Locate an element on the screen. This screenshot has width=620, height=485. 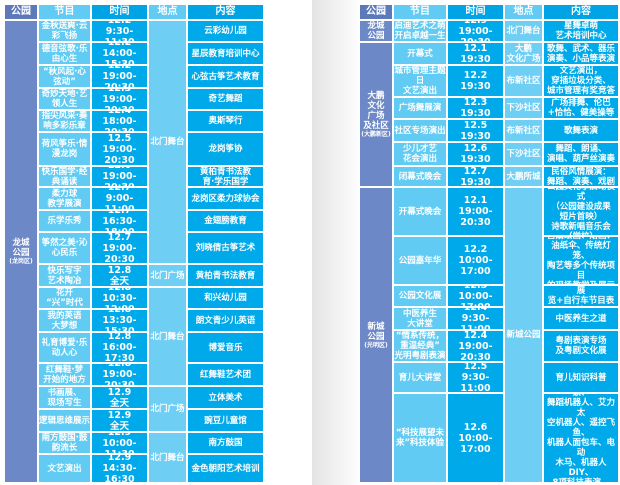
program-cell: 开幕式晚会 is located at coordinates (420, 211).